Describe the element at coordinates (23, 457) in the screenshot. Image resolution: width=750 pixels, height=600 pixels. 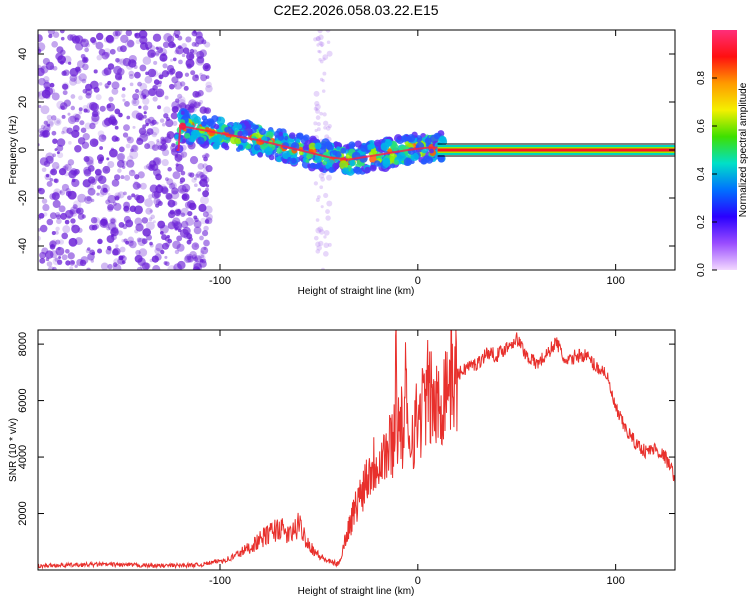
I see `y-tick-label: 4000` at that location.